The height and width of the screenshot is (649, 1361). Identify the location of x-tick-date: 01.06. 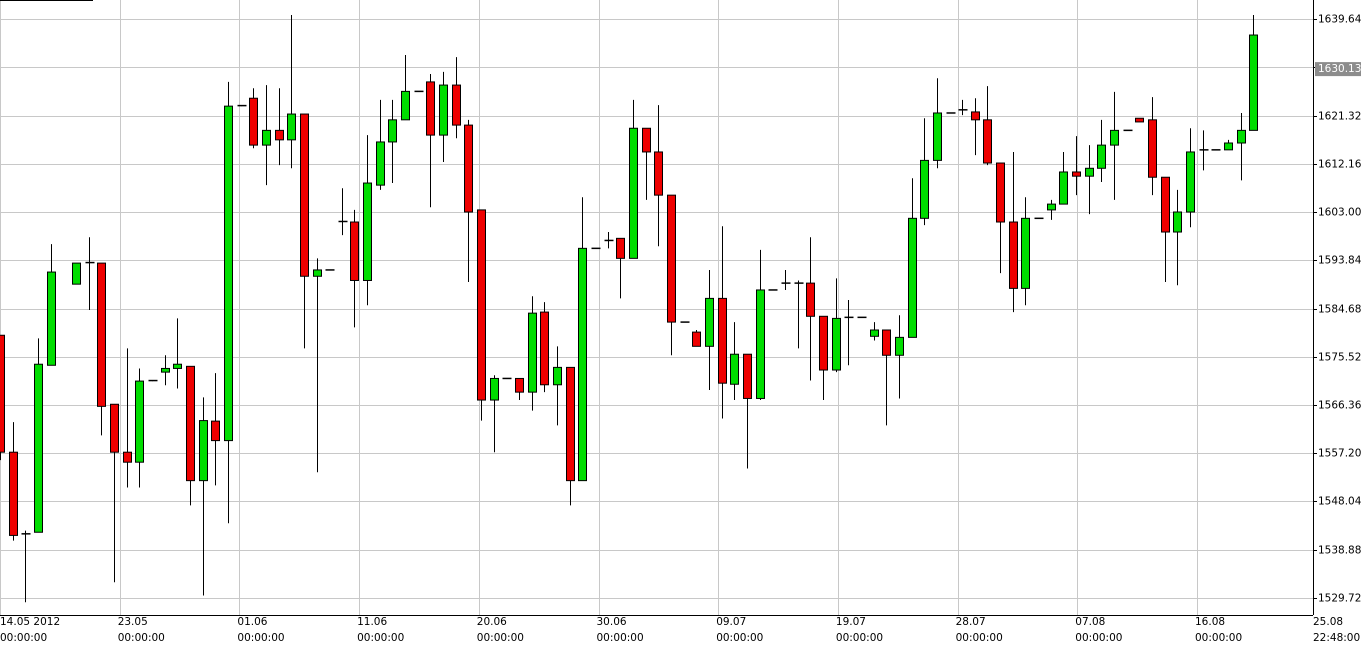
(252, 622).